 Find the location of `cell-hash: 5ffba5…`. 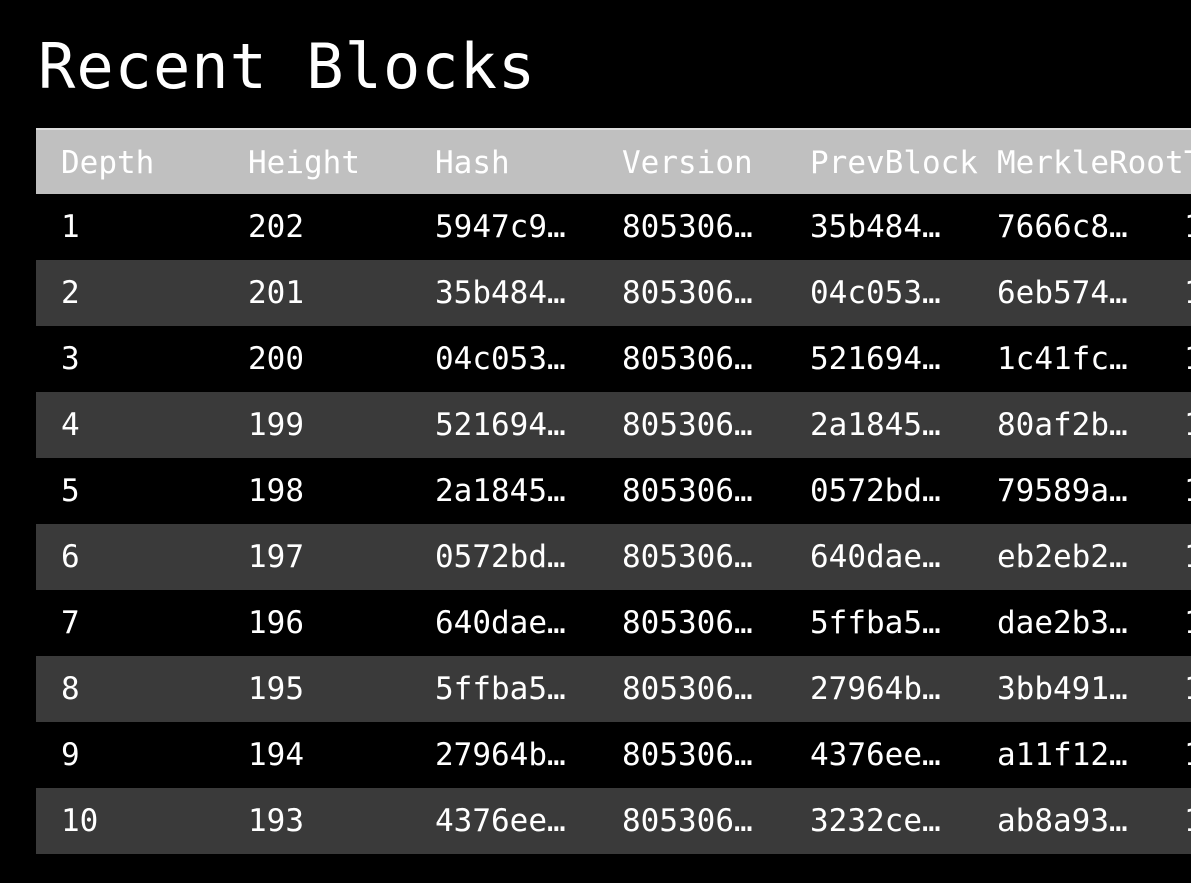

cell-hash: 5ffba5… is located at coordinates (500, 689).